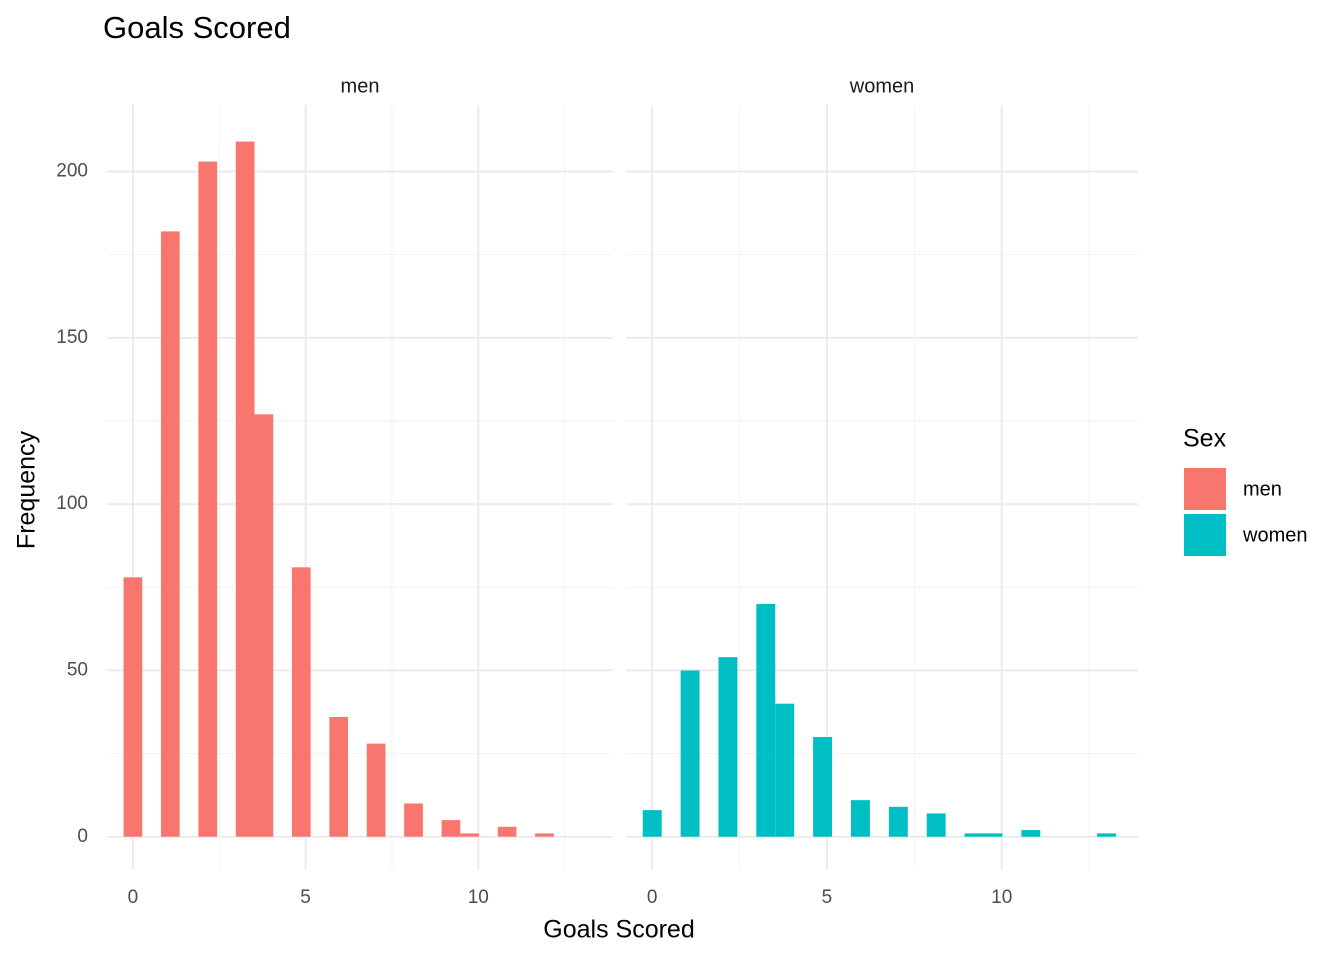 The width and height of the screenshot is (1344, 960). What do you see at coordinates (1262, 489) in the screenshot?
I see `legend-label: men` at bounding box center [1262, 489].